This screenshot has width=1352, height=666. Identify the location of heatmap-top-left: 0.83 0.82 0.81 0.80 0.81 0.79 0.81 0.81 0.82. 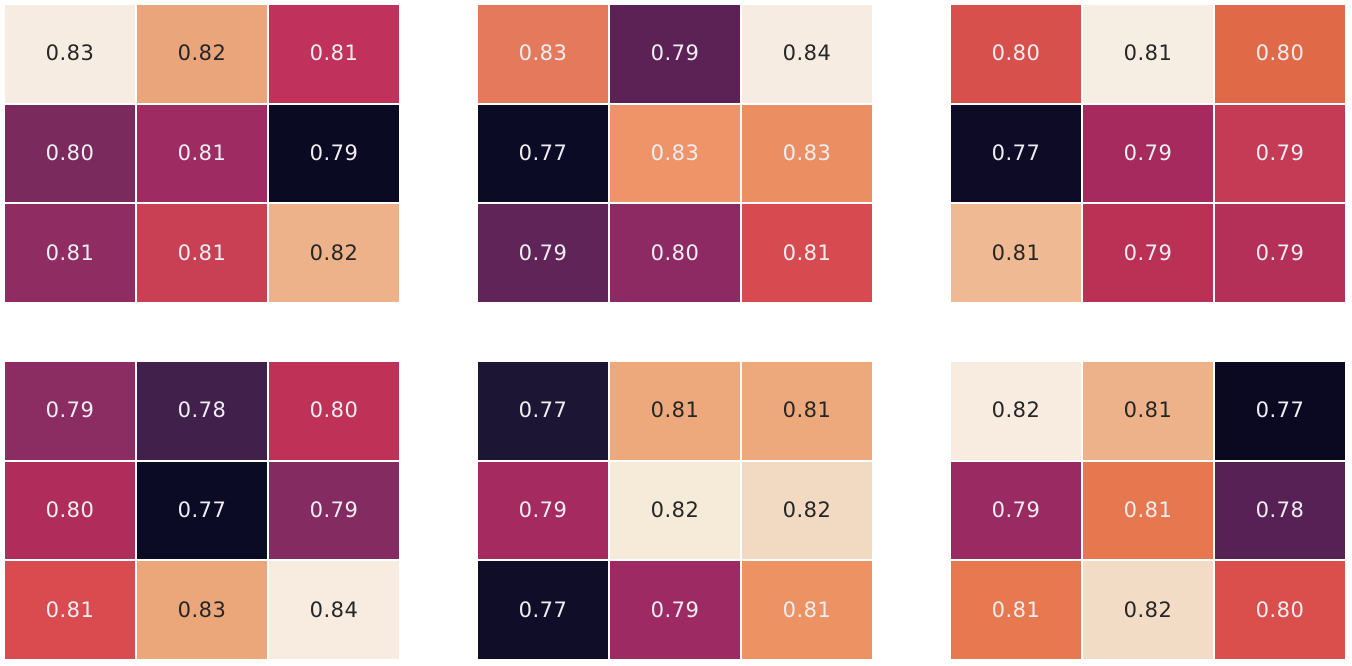
(202, 153).